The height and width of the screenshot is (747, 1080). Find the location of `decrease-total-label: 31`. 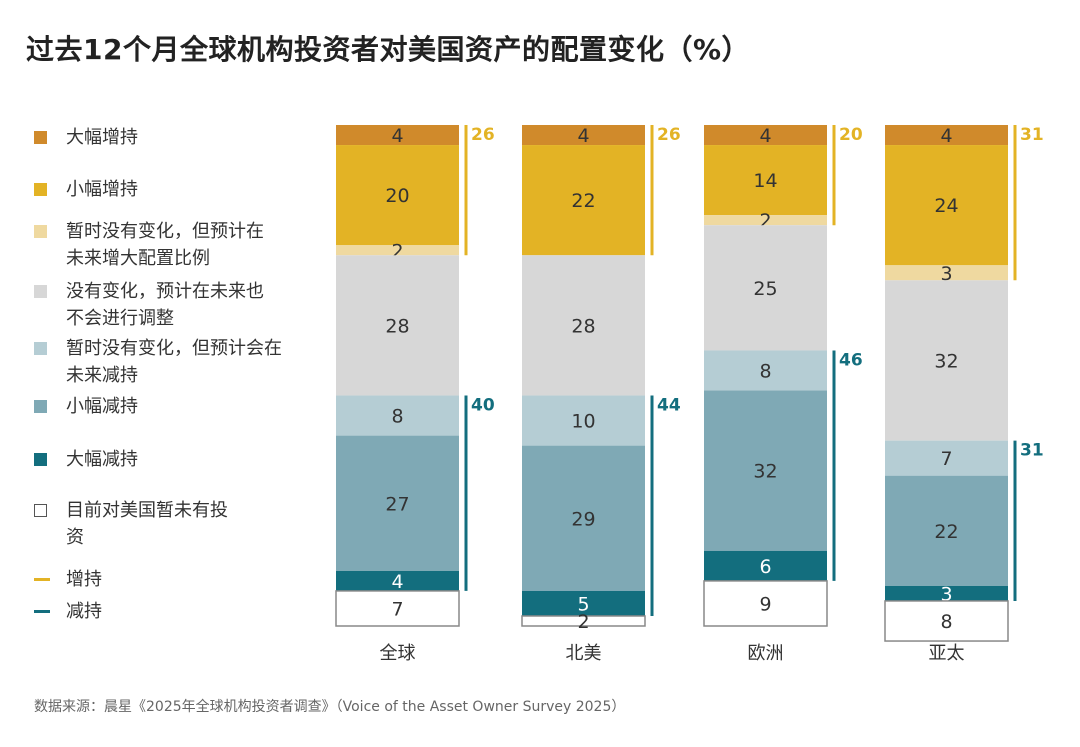

decrease-total-label: 31 is located at coordinates (1032, 451).